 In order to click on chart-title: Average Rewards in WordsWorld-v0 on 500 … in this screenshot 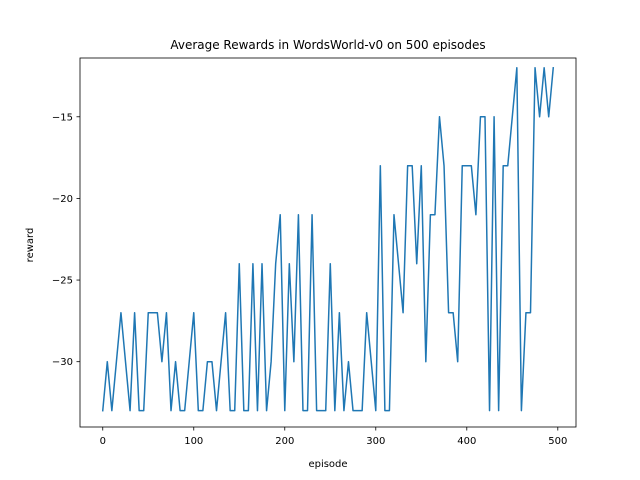, I will do `click(327, 45)`.